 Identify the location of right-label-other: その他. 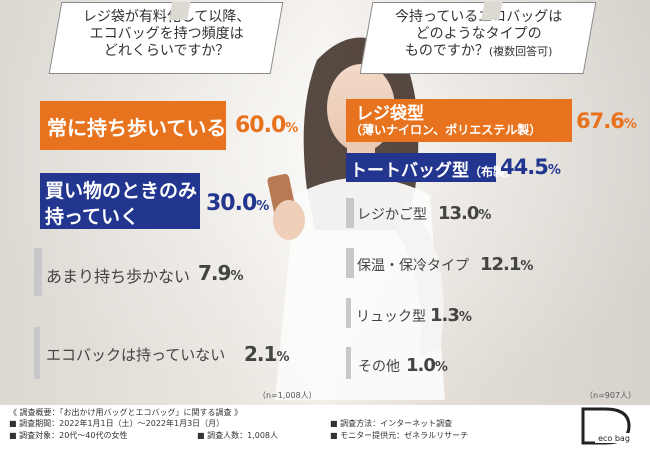
(379, 367).